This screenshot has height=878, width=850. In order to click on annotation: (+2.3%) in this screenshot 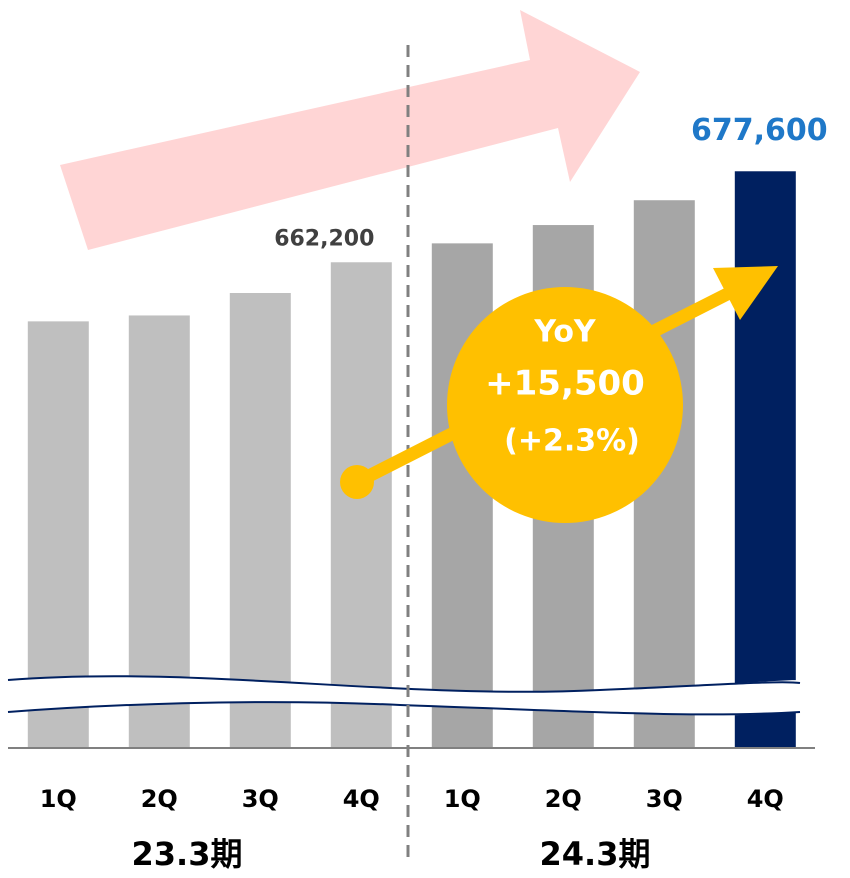, I will do `click(572, 441)`.